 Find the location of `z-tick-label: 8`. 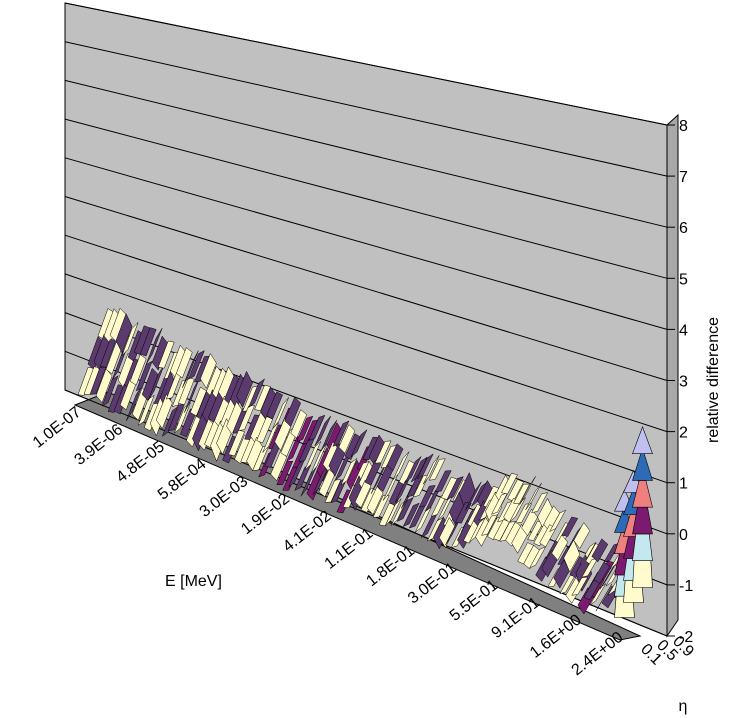

z-tick-label: 8 is located at coordinates (683, 126).